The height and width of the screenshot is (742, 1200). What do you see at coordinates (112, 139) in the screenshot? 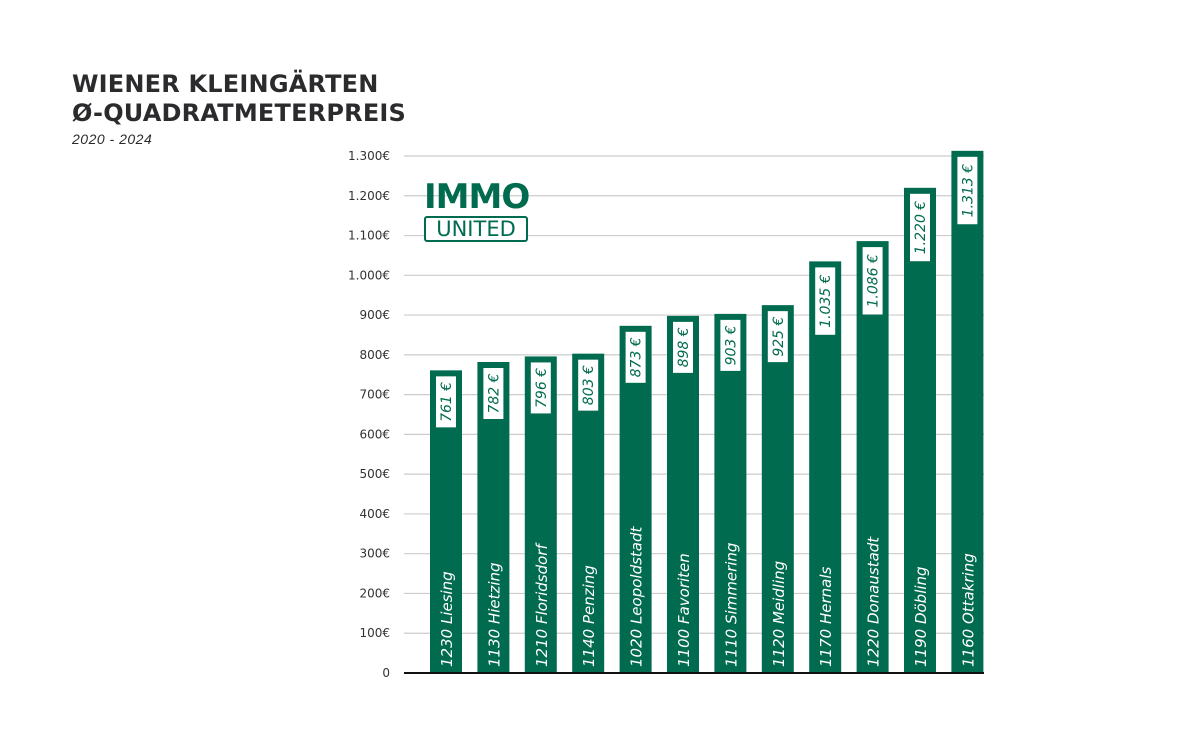
I see `chart-subtitle: 2020 - 2024` at bounding box center [112, 139].